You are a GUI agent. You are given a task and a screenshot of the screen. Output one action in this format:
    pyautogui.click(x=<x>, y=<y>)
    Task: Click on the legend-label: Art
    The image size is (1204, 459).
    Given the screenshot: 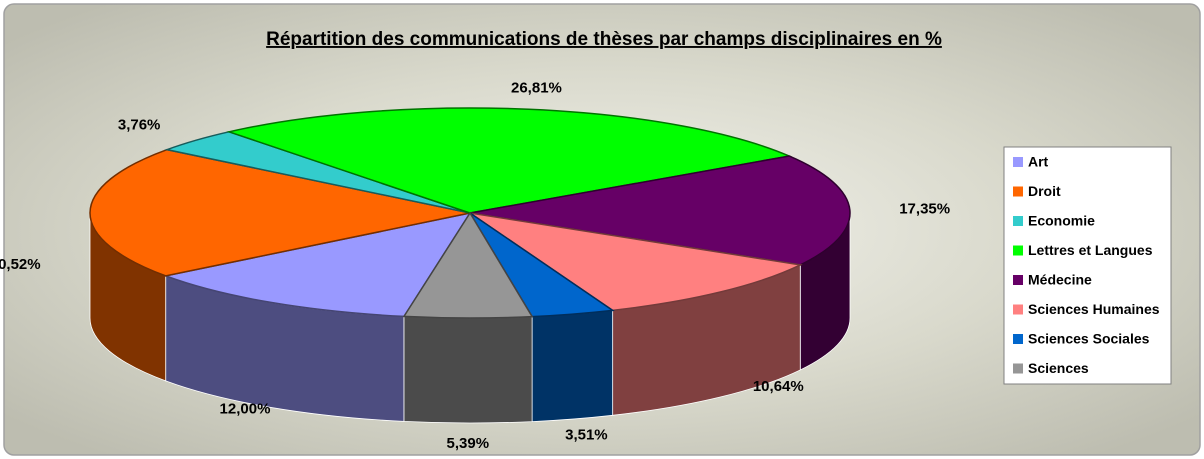 What is the action you would take?
    pyautogui.click(x=1038, y=162)
    